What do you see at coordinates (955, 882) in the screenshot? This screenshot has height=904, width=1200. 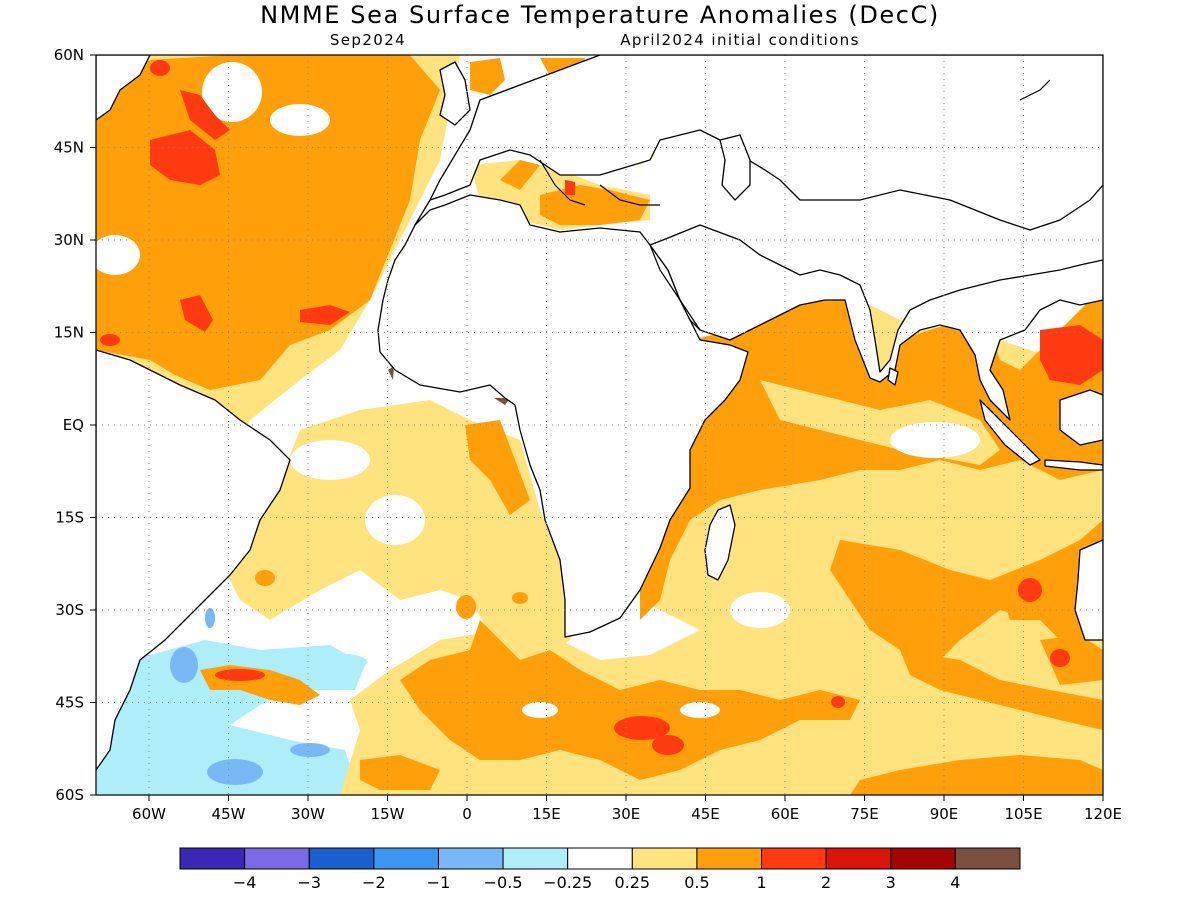 I see `colorbar-label: 4` at bounding box center [955, 882].